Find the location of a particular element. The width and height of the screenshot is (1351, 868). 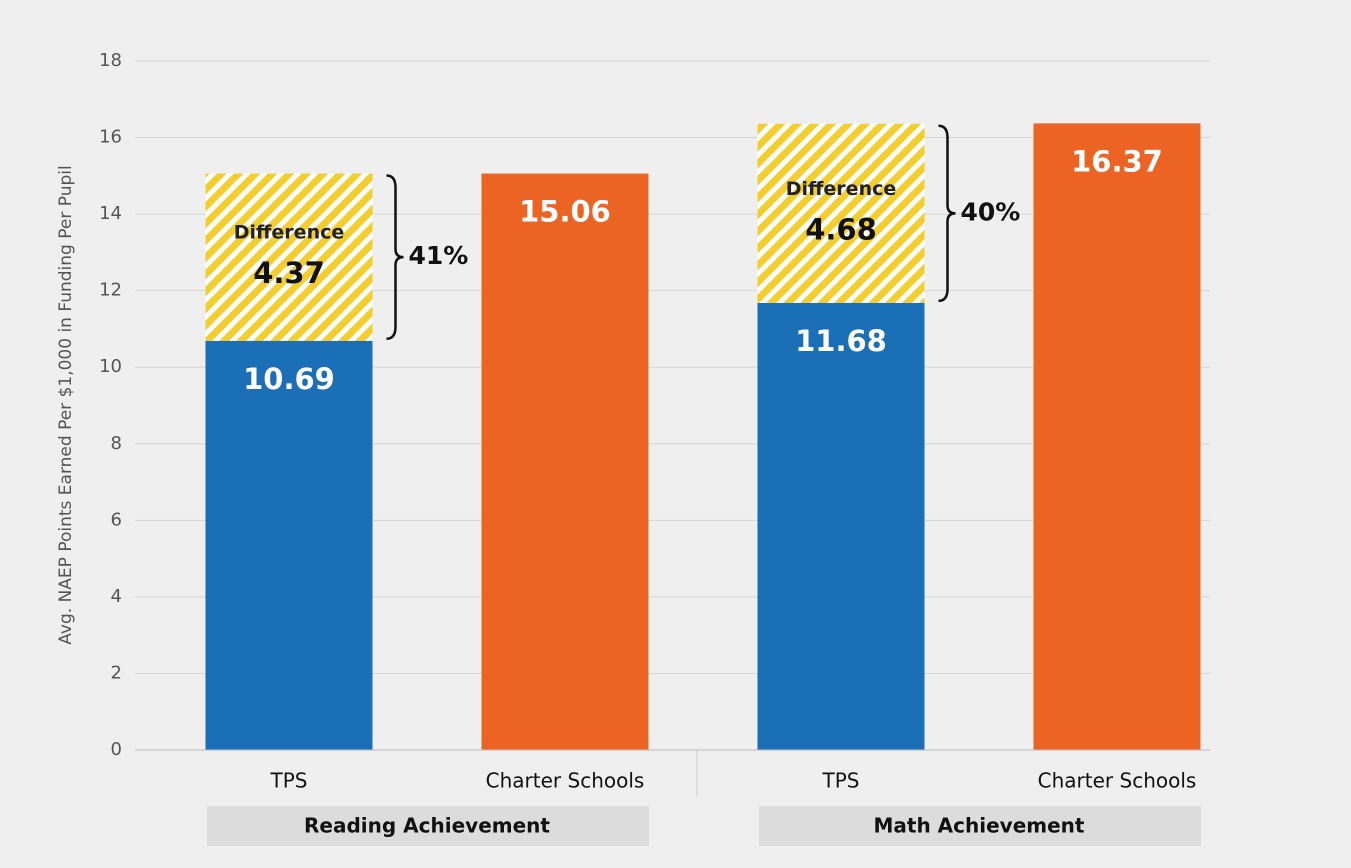

y-tick-label: 18 is located at coordinates (110, 60).